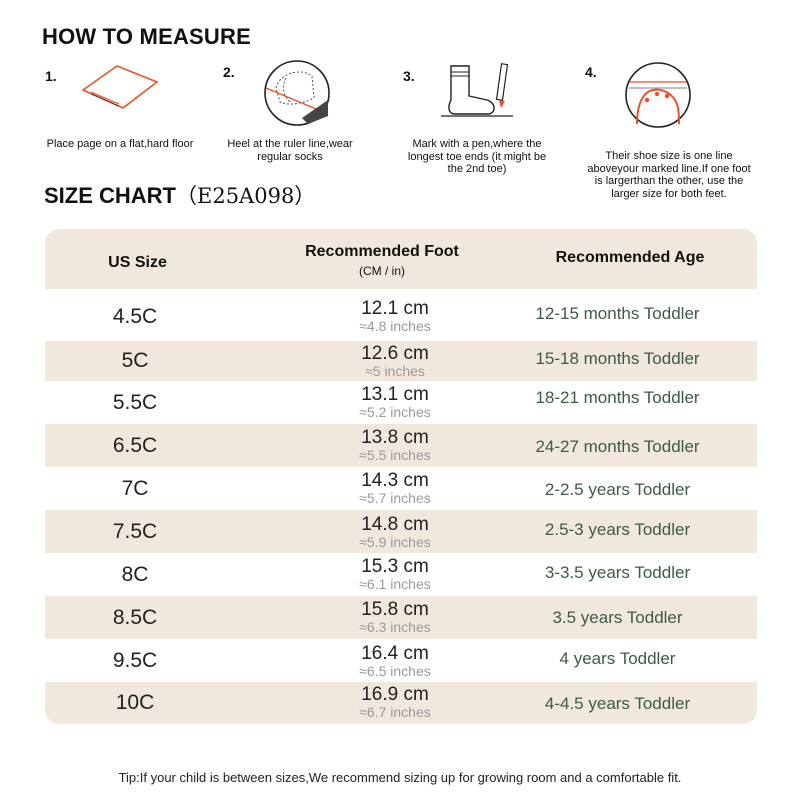 This screenshot has height=800, width=800. I want to click on header-us-size: US Size, so click(137, 262).